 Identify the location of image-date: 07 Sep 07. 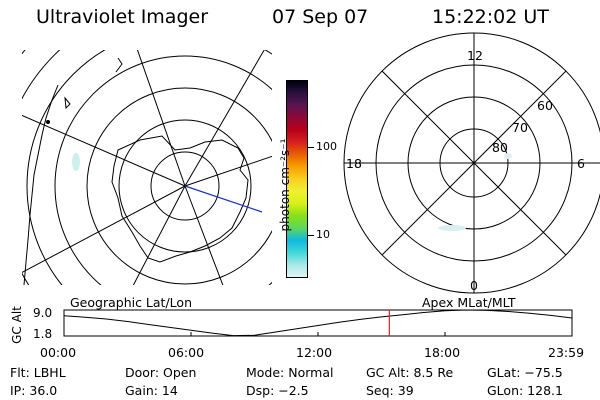
(320, 17).